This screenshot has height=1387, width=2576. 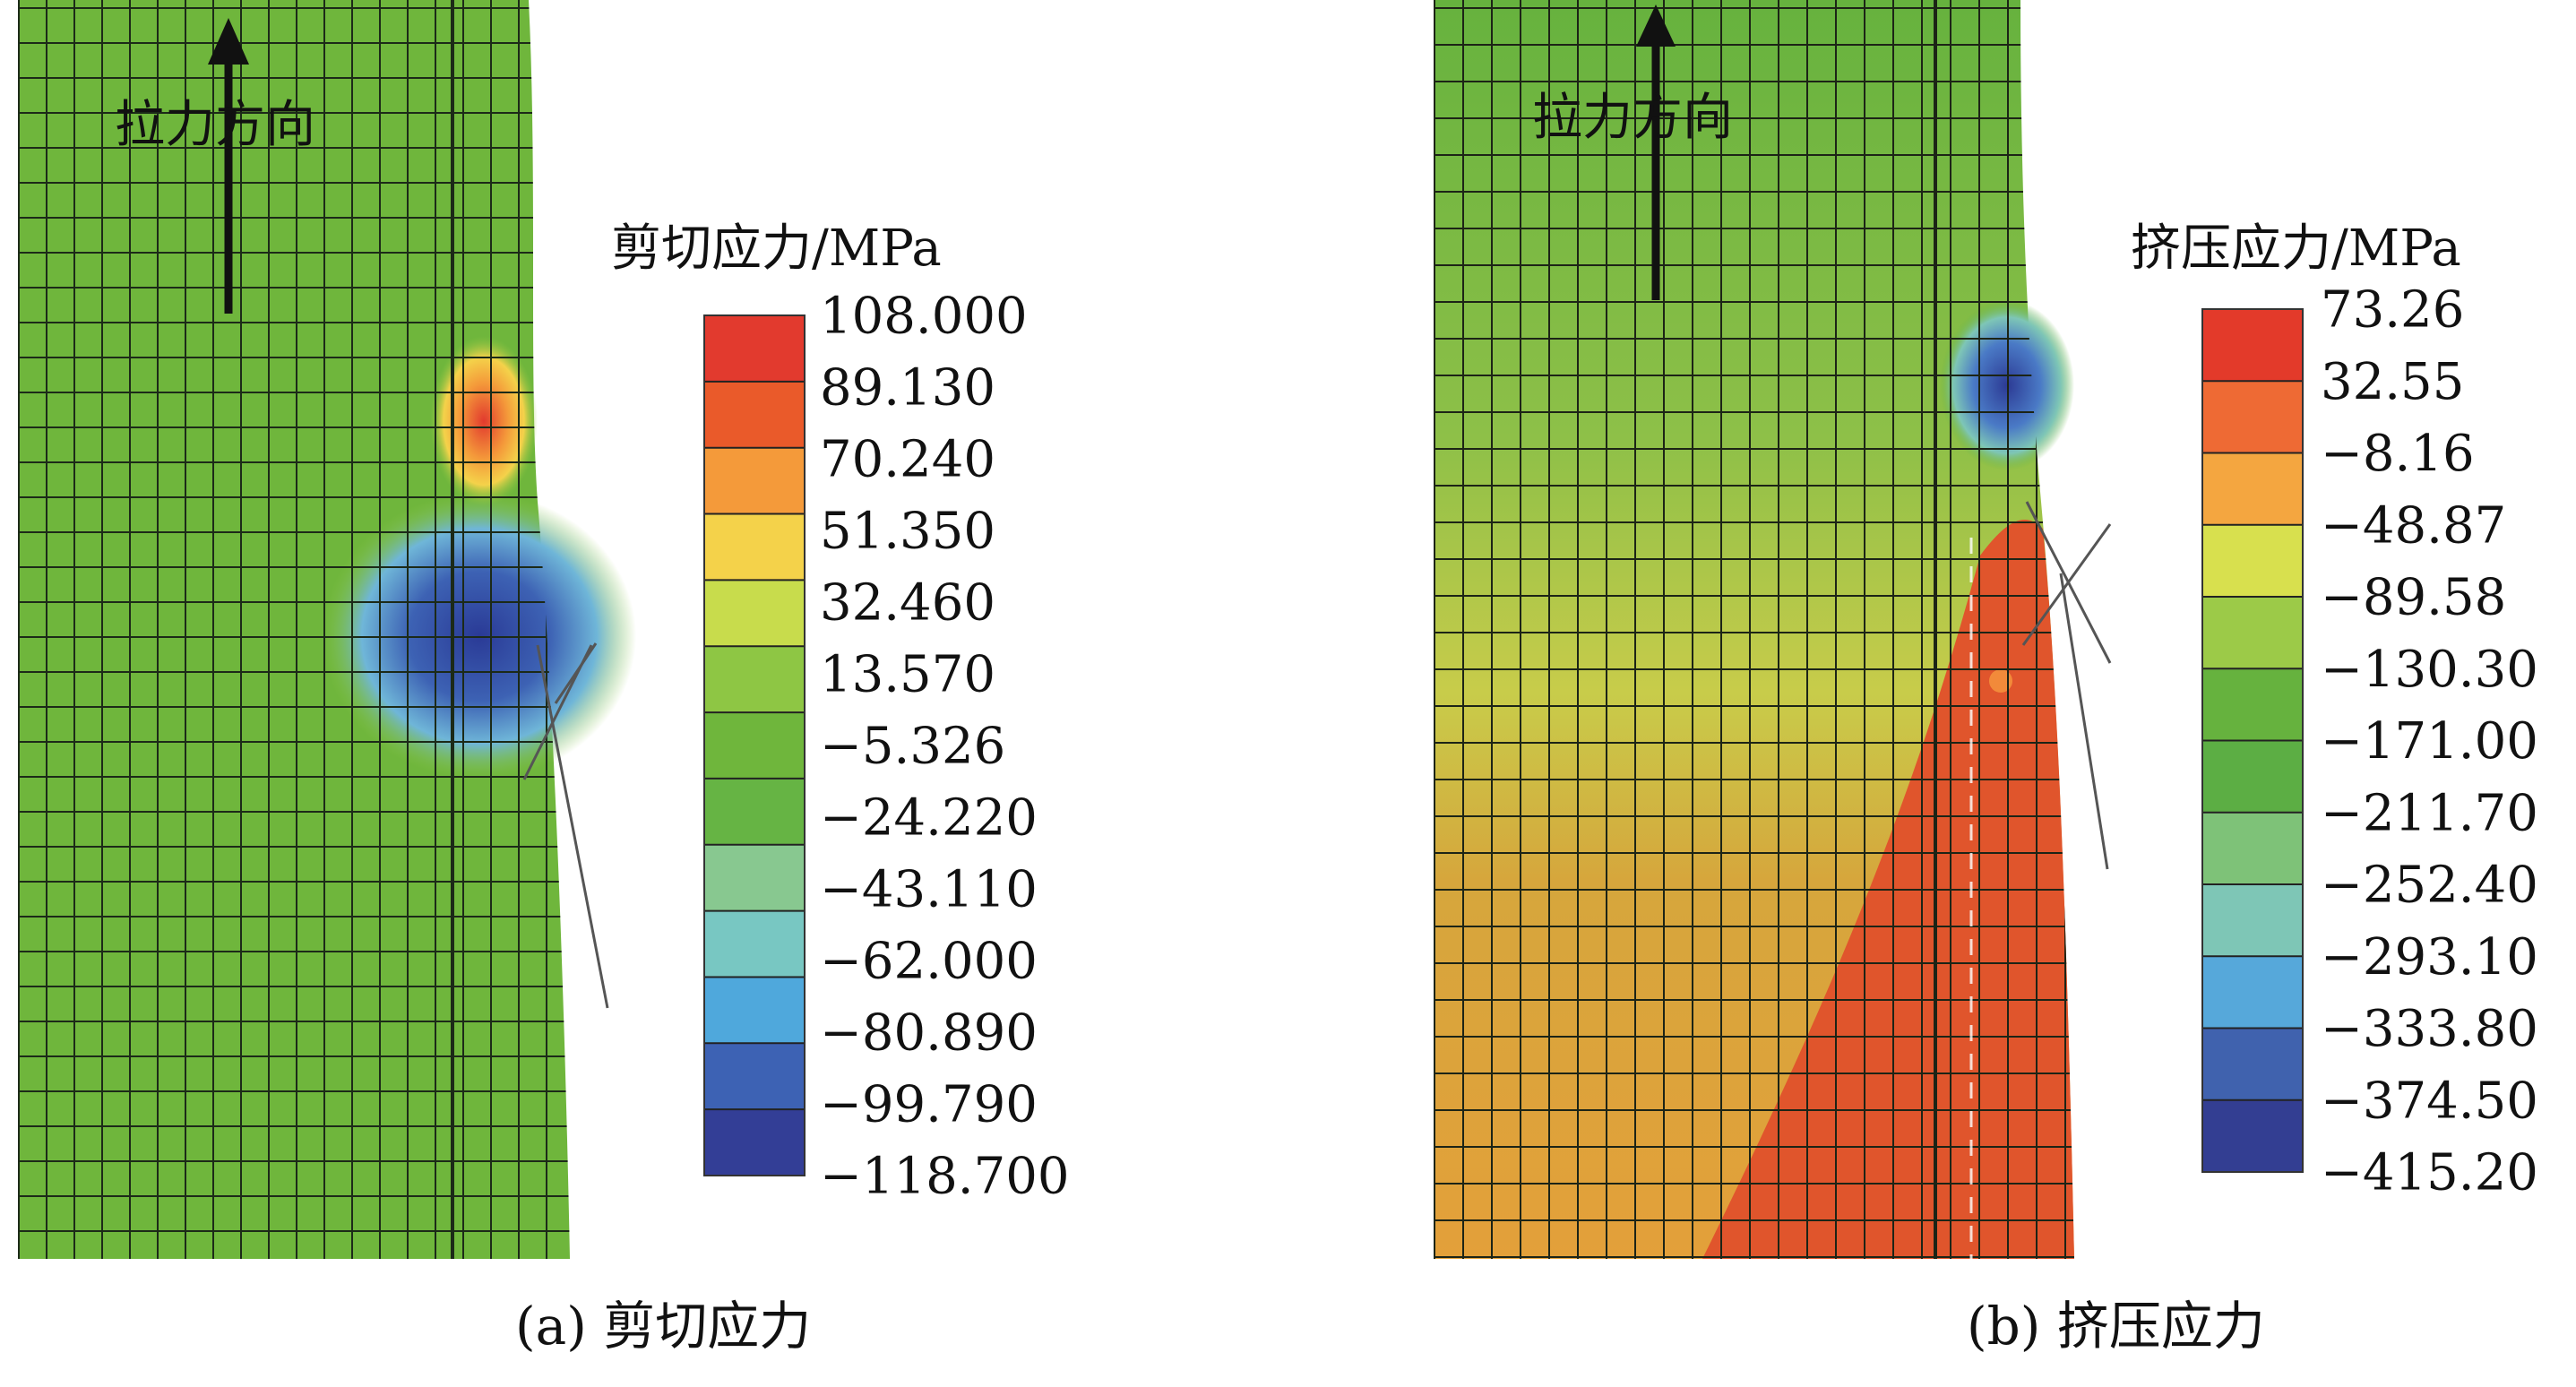 What do you see at coordinates (907, 603) in the screenshot?
I see `legend-value: 32.460` at bounding box center [907, 603].